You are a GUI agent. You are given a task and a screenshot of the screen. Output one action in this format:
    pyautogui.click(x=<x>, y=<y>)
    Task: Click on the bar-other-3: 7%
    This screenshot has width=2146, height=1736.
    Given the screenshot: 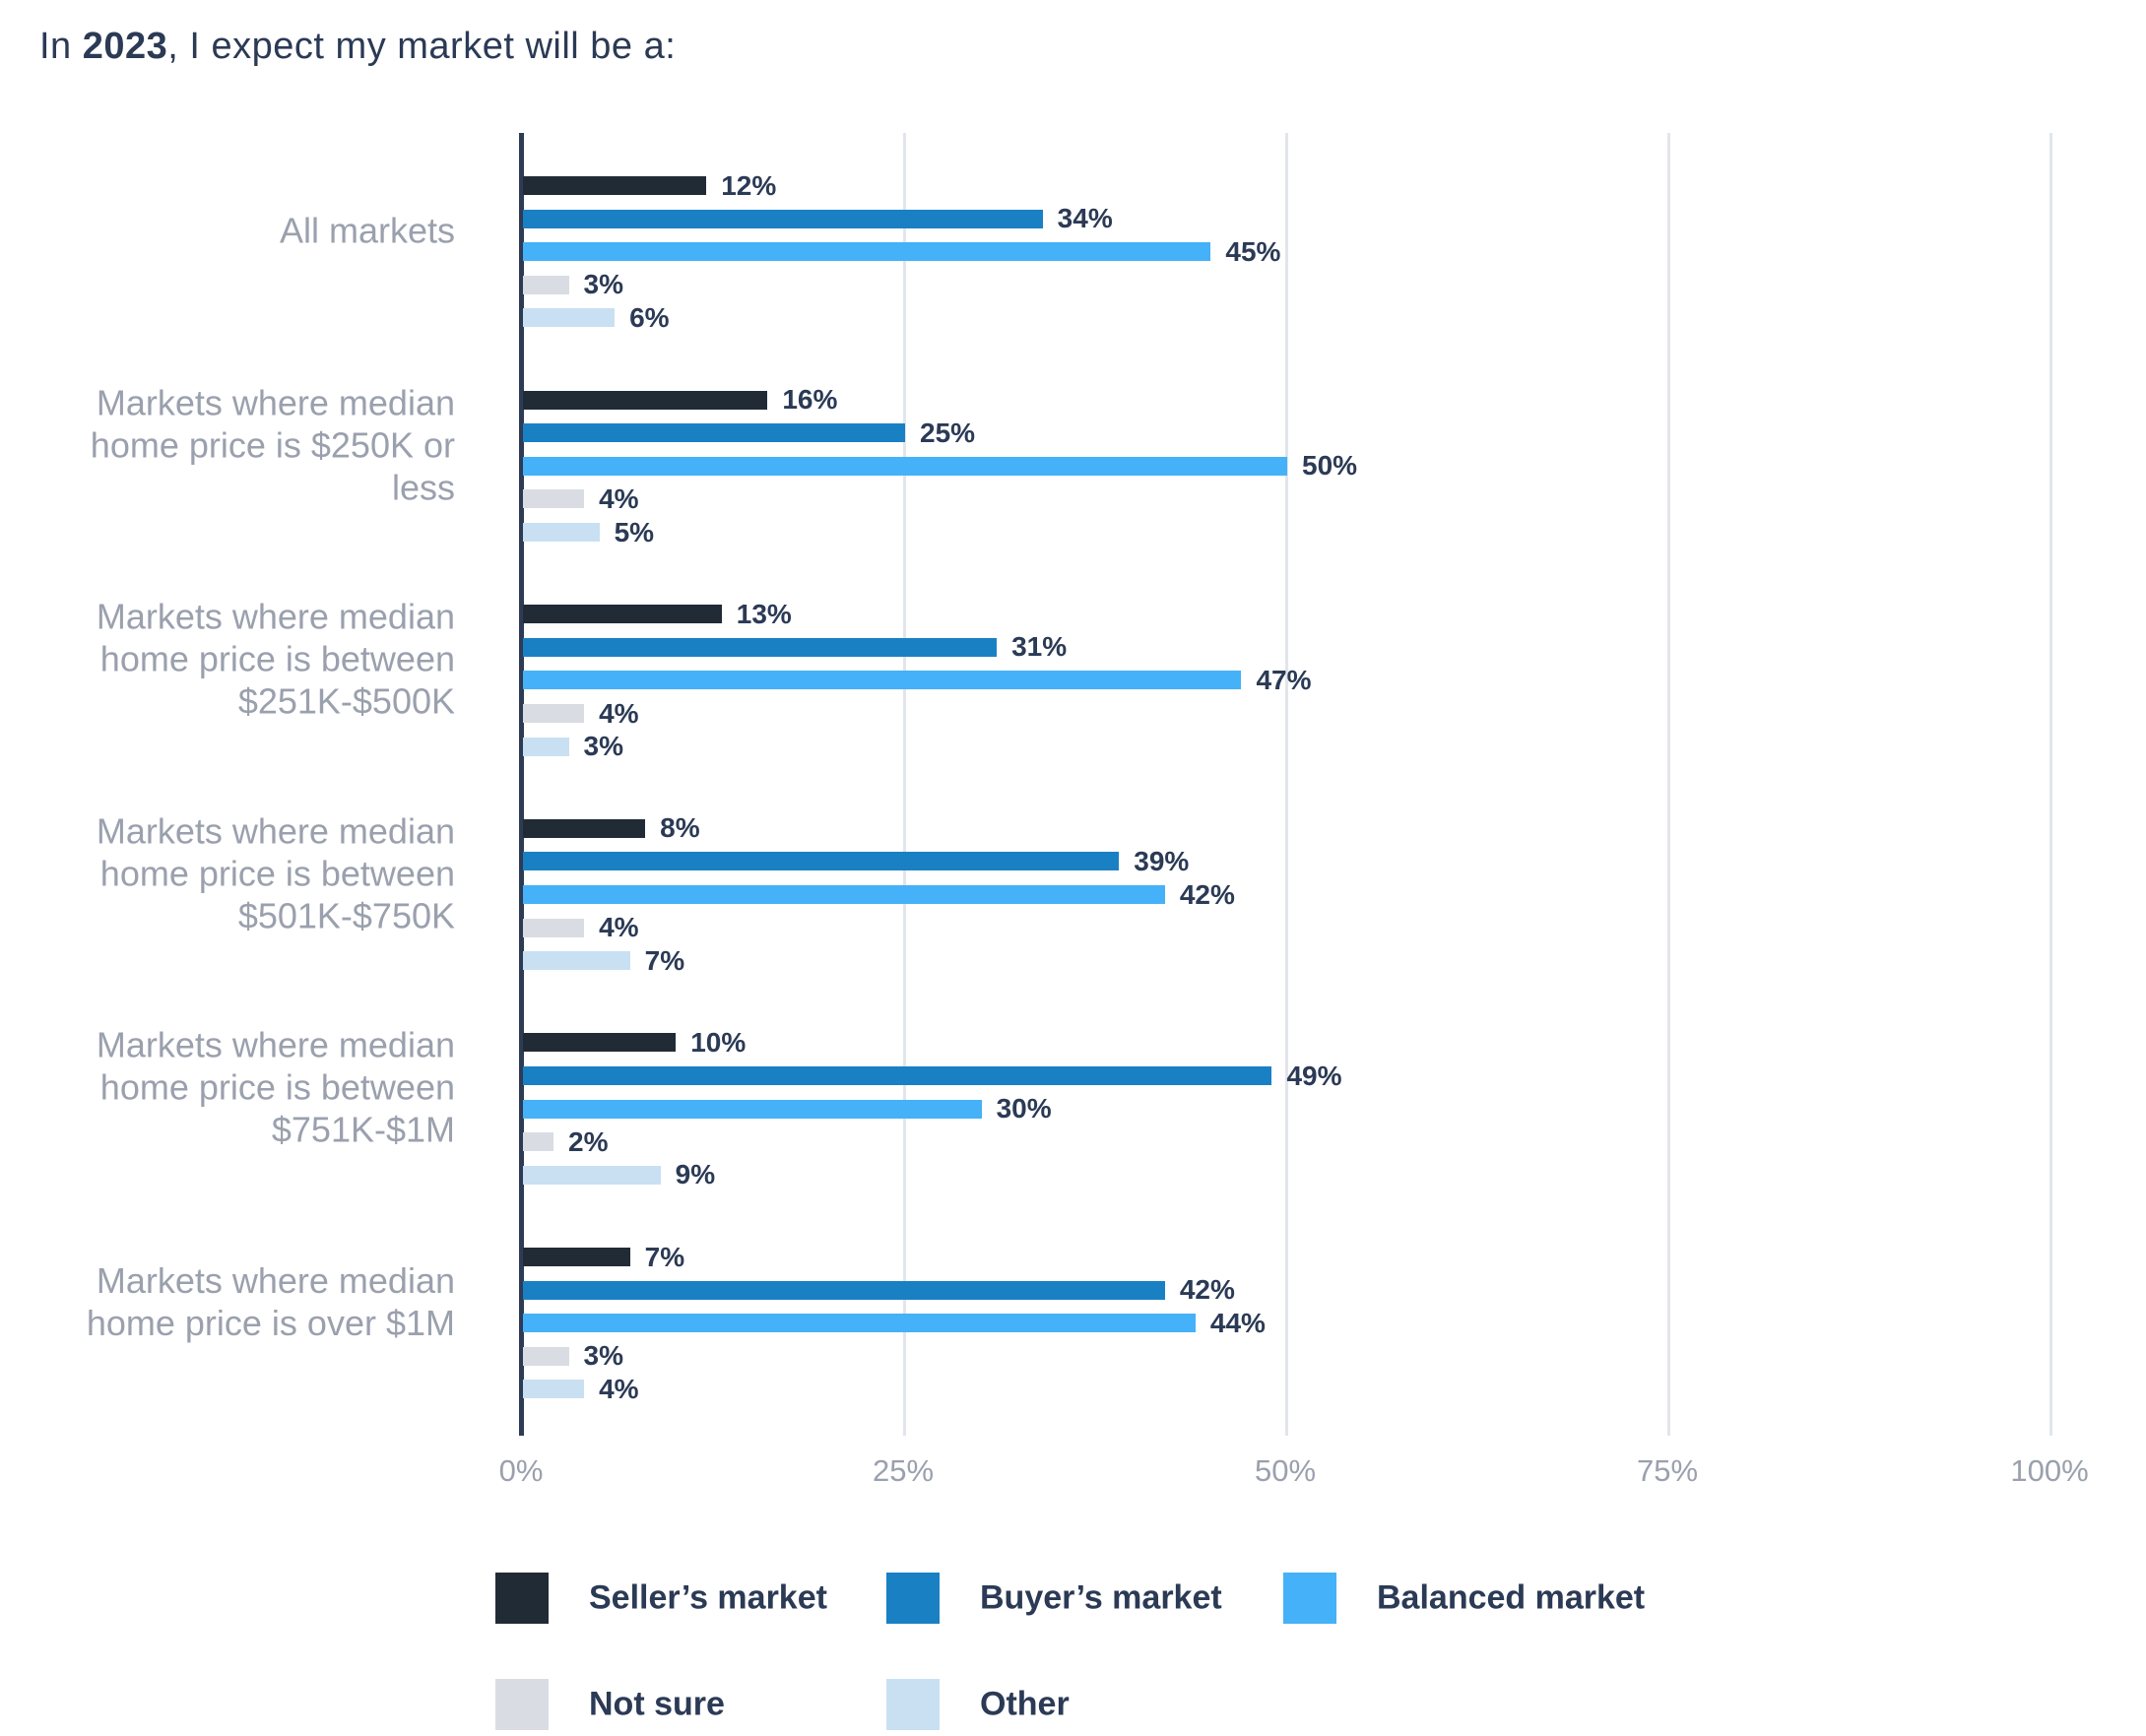 What is the action you would take?
    pyautogui.click(x=603, y=960)
    